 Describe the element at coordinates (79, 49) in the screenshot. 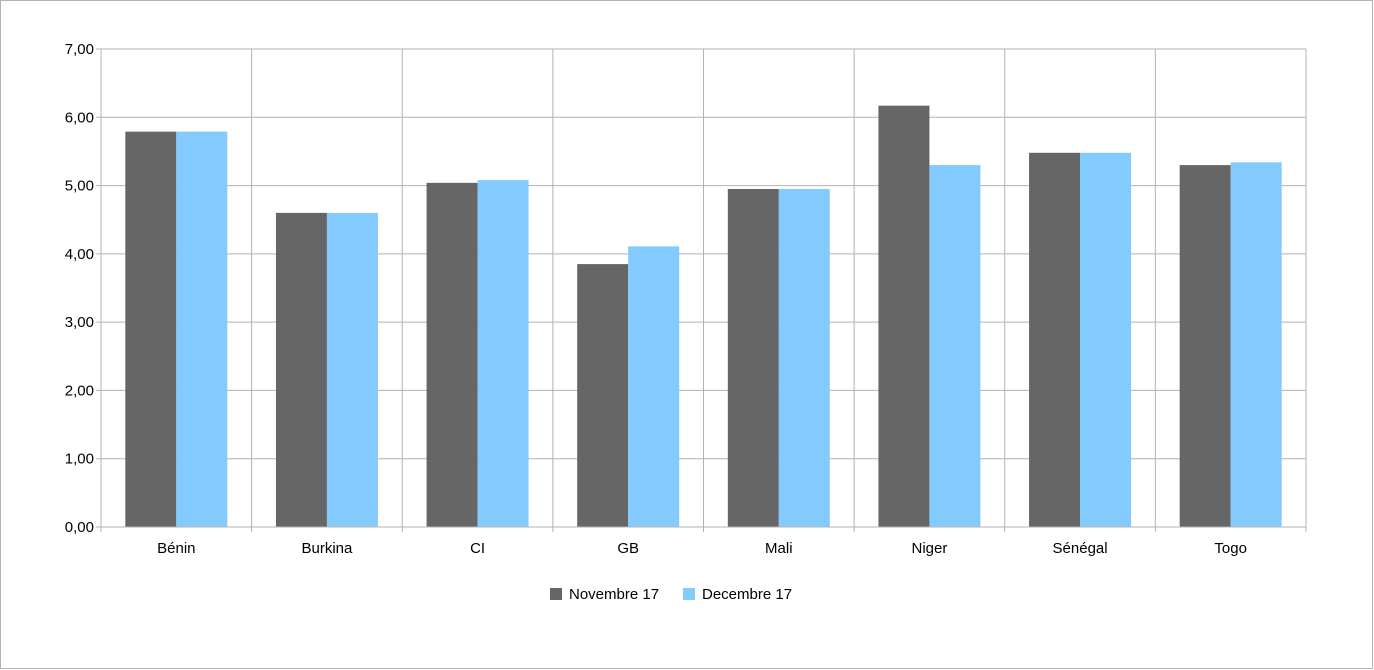

I see `y-tick-label: 7,00` at that location.